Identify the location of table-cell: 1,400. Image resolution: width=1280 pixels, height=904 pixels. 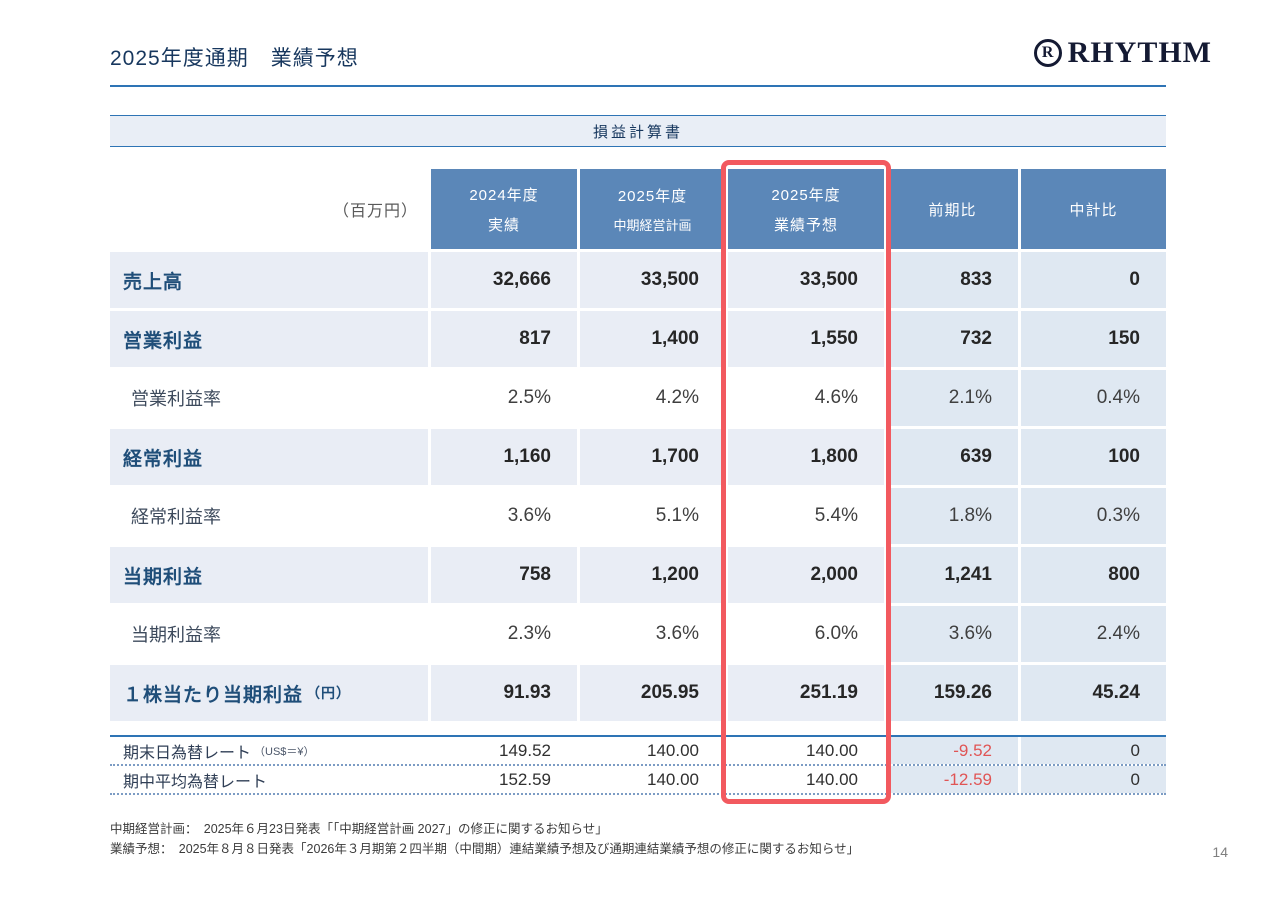
(652, 339).